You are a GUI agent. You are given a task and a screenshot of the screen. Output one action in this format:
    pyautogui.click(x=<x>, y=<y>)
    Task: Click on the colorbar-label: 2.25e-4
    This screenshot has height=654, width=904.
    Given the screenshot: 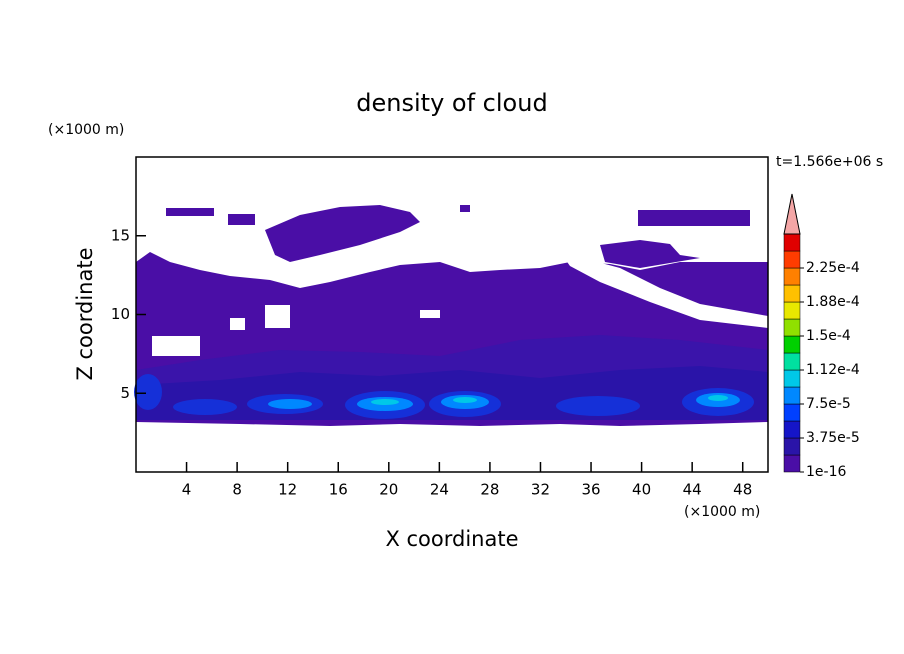 What is the action you would take?
    pyautogui.click(x=833, y=268)
    